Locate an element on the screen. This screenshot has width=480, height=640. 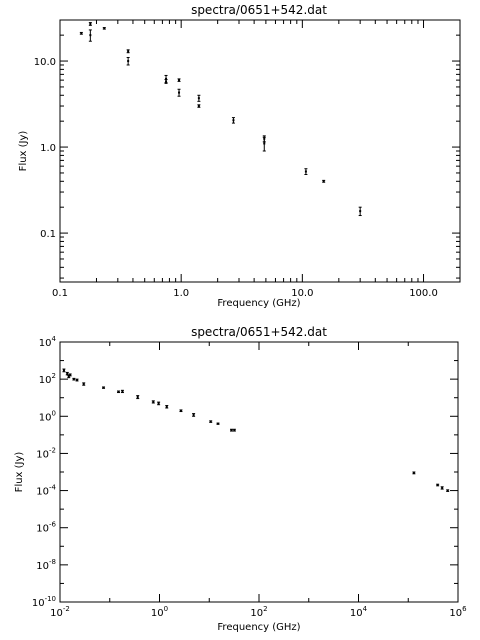
top-x-tick-label: 100.0 is located at coordinates (423, 293).